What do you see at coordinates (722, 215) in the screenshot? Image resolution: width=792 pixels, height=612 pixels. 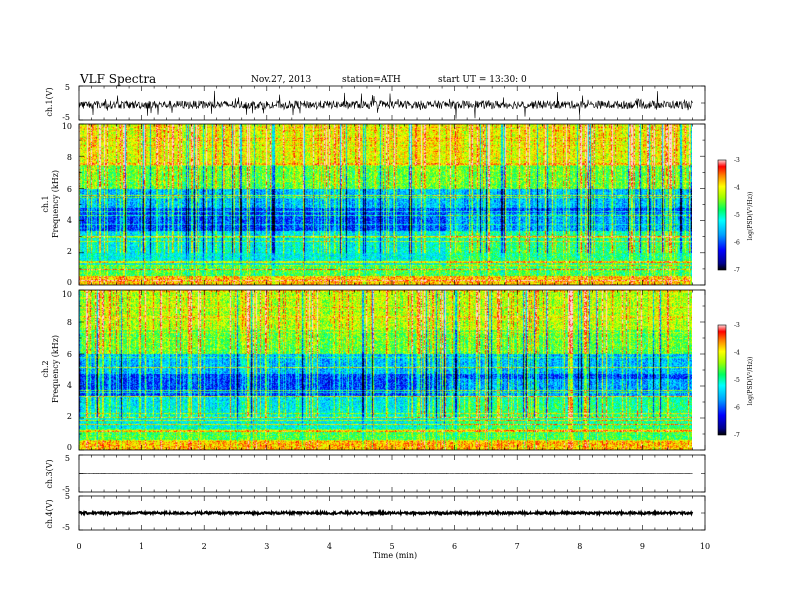 I see `colorbar-ch1-gradient` at bounding box center [722, 215].